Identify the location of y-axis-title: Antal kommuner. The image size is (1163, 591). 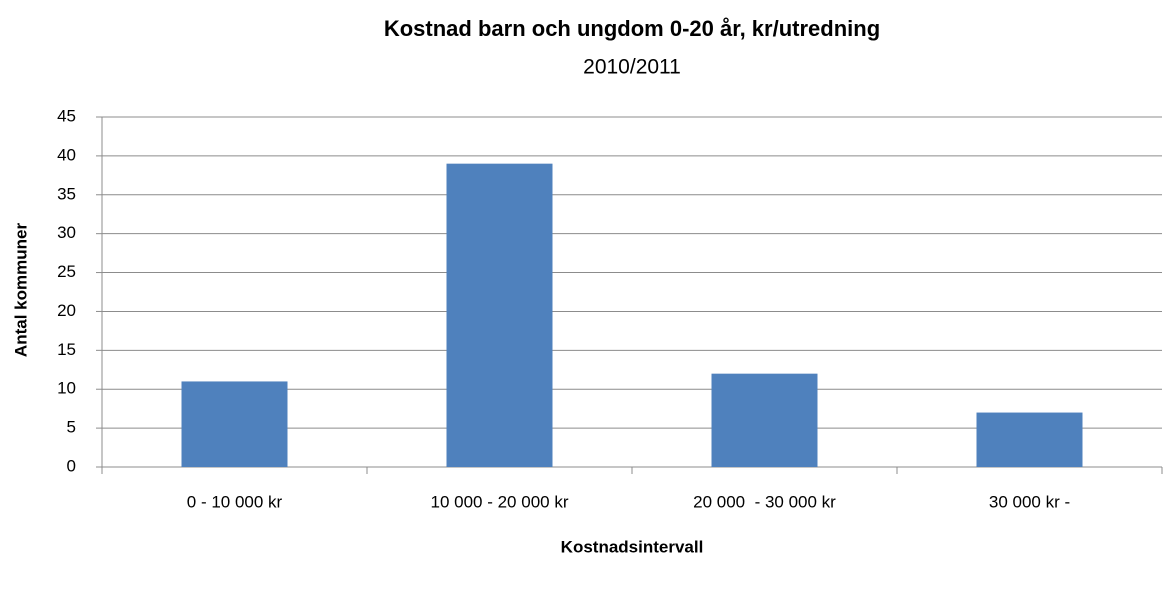
(20, 290).